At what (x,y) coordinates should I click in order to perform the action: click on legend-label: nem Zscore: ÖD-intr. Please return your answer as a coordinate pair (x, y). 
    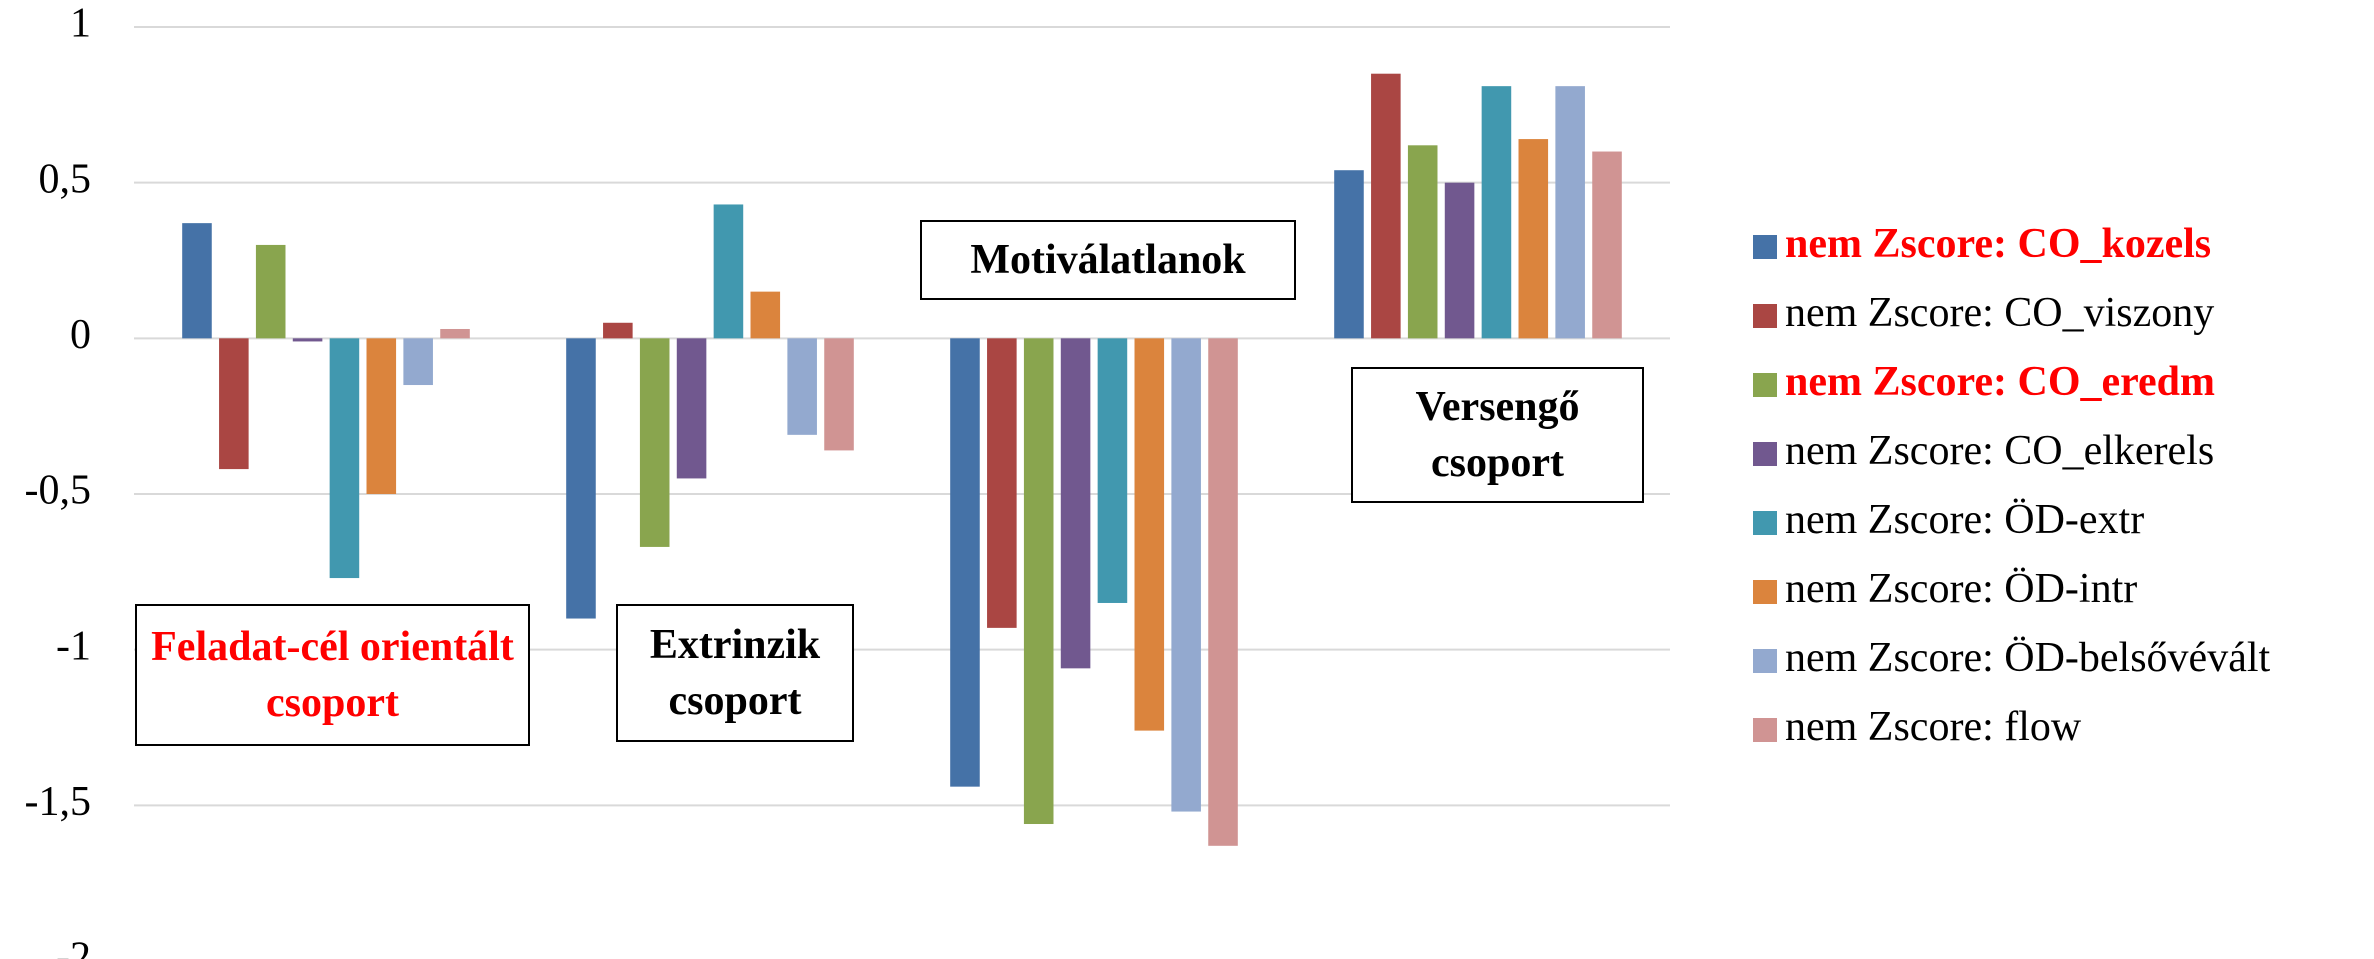
    Looking at the image, I should click on (1961, 589).